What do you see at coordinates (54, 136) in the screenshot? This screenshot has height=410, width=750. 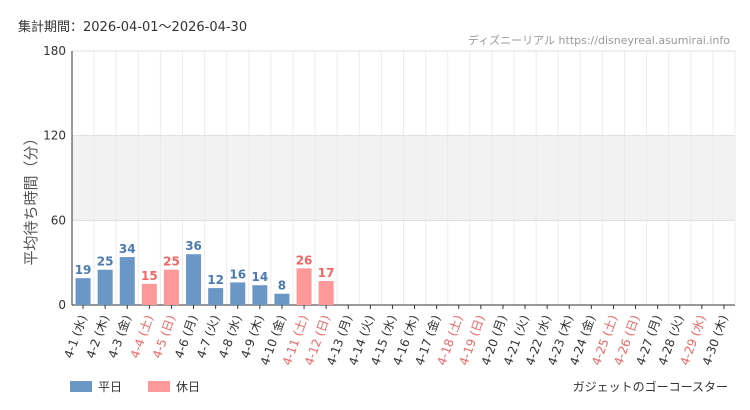 I see `y-tick-label: 120` at bounding box center [54, 136].